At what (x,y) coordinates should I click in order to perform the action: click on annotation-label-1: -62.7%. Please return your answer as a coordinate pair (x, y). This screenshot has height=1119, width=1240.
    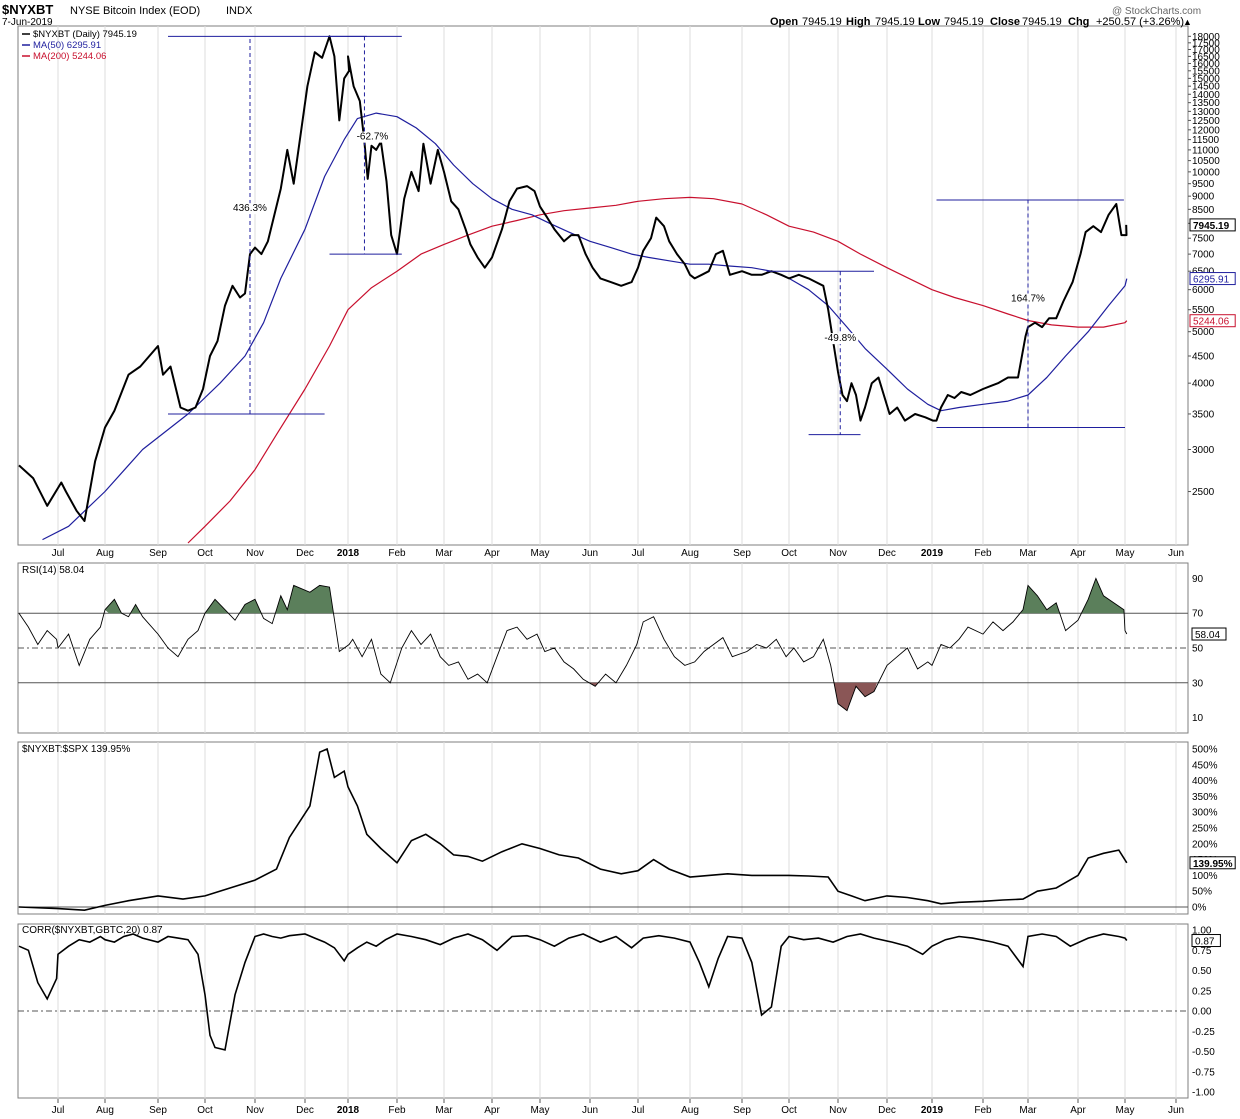
    Looking at the image, I should click on (373, 137).